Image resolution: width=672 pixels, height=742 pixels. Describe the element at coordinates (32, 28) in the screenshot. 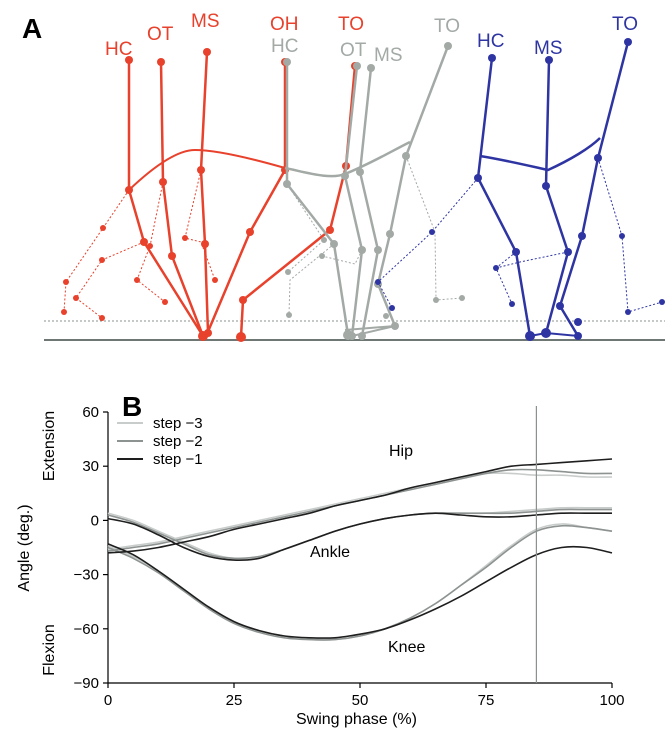

I see `panel-a-letter: A` at that location.